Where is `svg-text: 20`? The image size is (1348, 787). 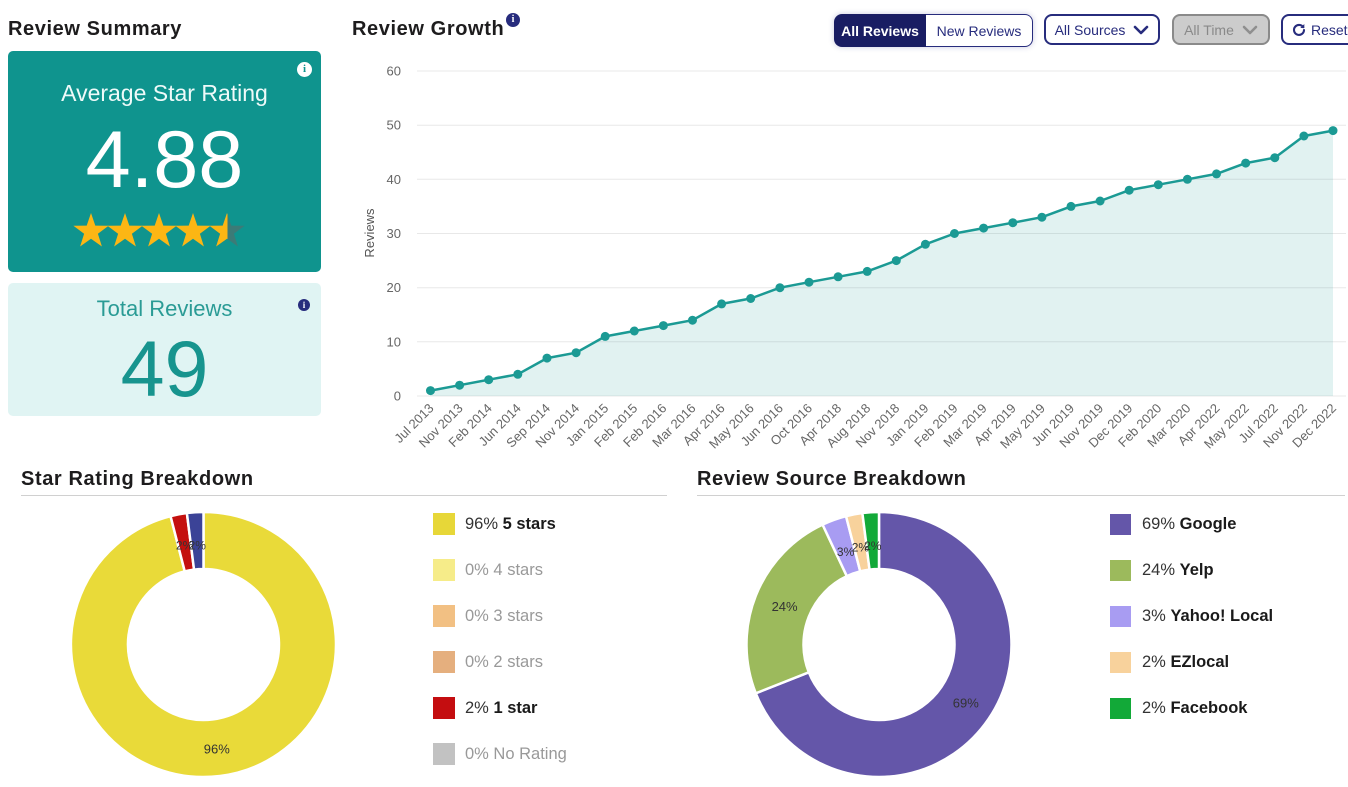 svg-text: 20 is located at coordinates (394, 287).